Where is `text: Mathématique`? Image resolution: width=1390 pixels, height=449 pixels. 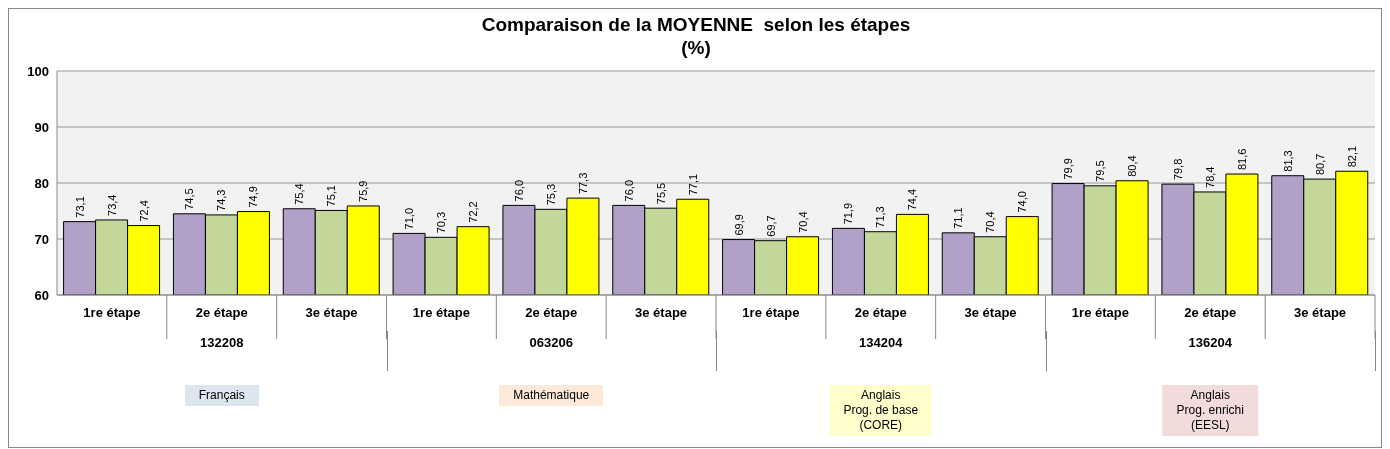
text: Mathématique is located at coordinates (551, 395).